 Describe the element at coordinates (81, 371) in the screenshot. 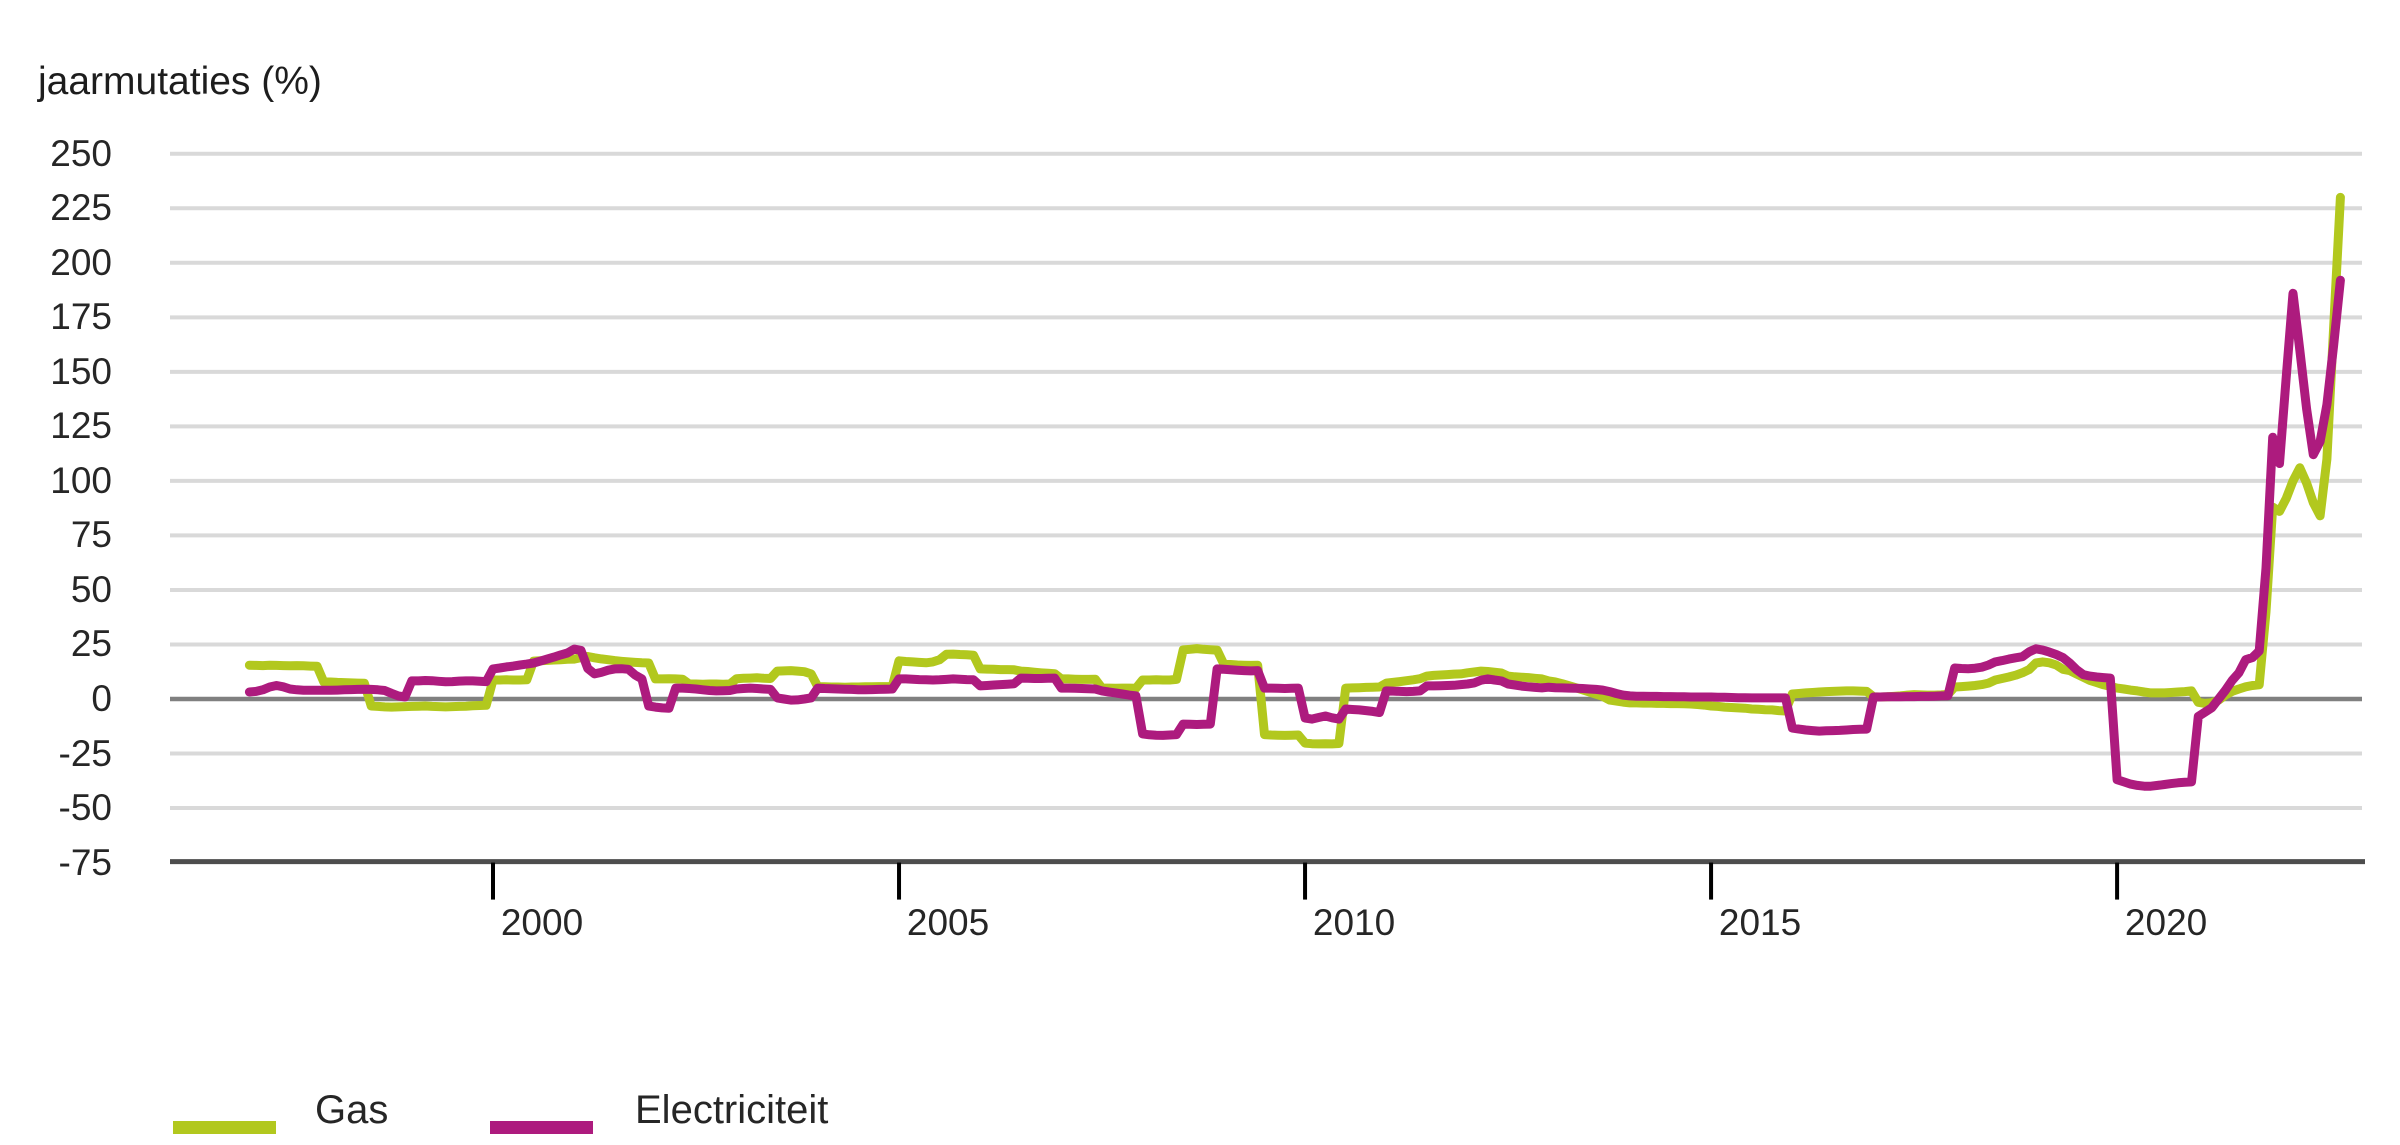

I see `y-tick-label: 150` at that location.